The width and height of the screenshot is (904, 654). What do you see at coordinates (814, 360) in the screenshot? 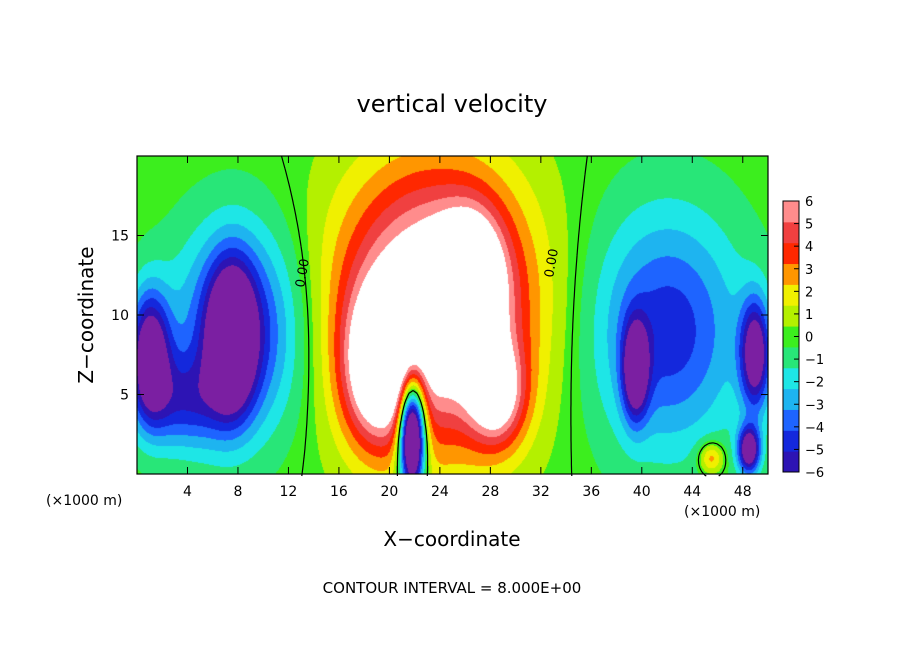
I see `colorbar-tick-label: −1` at bounding box center [814, 360].